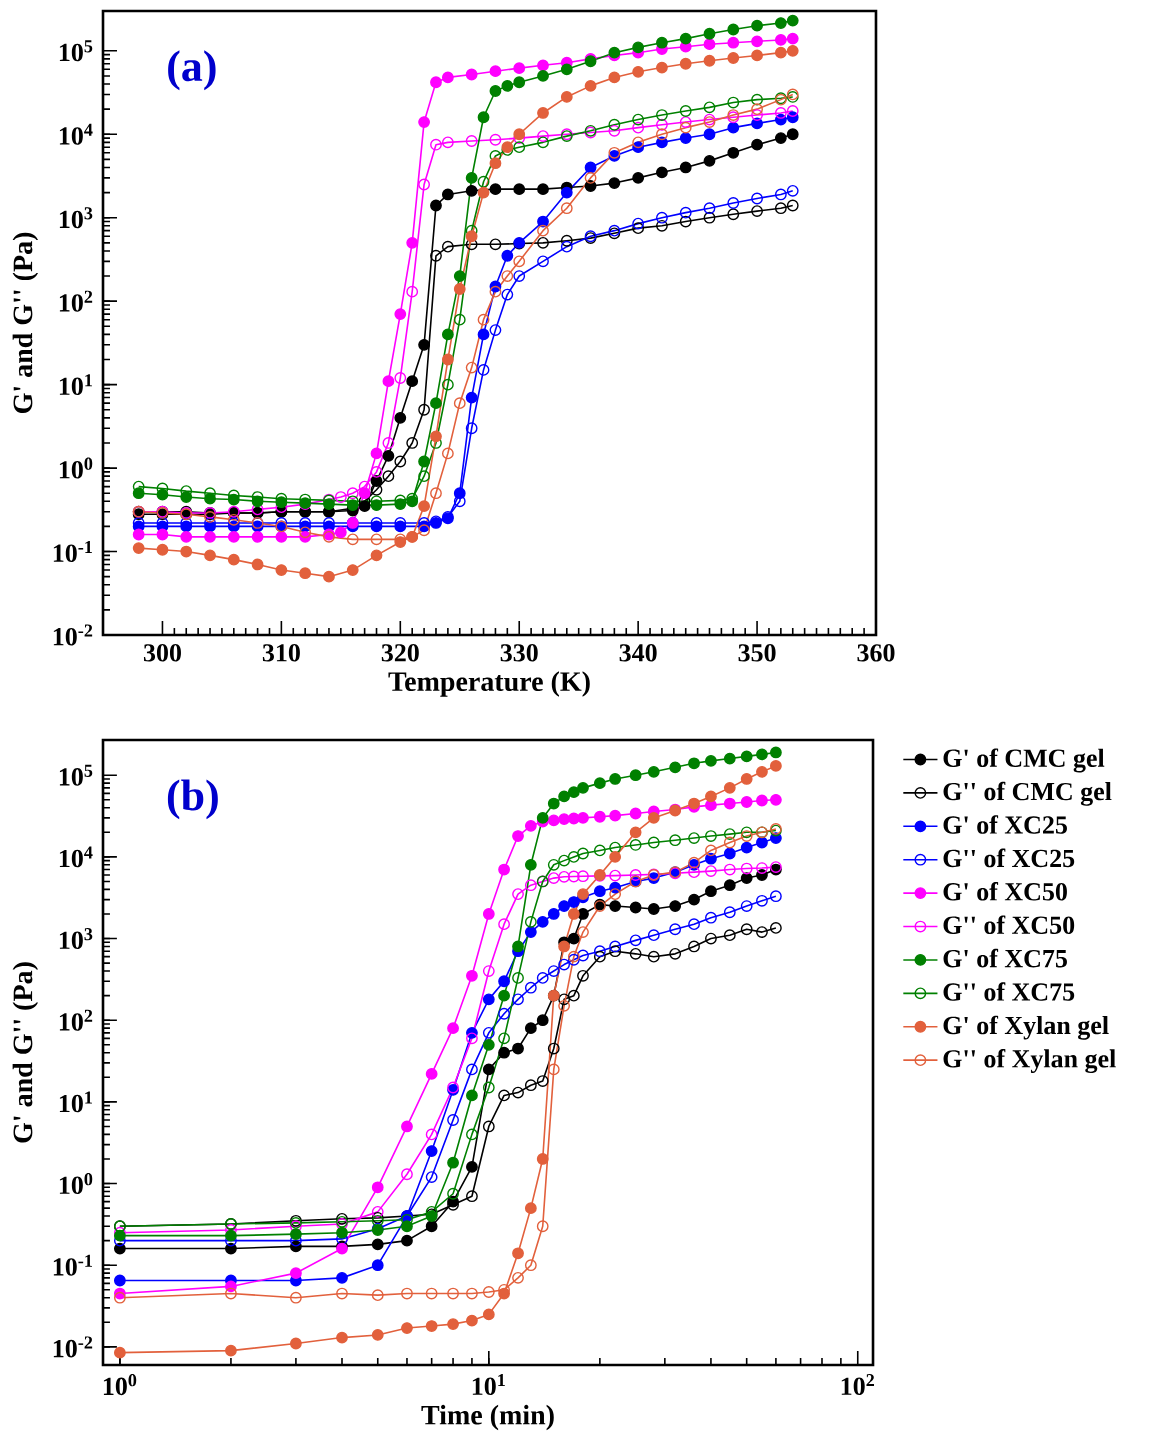 The height and width of the screenshot is (1441, 1174). I want to click on legend-label: G' of XC25, so click(1005, 824).